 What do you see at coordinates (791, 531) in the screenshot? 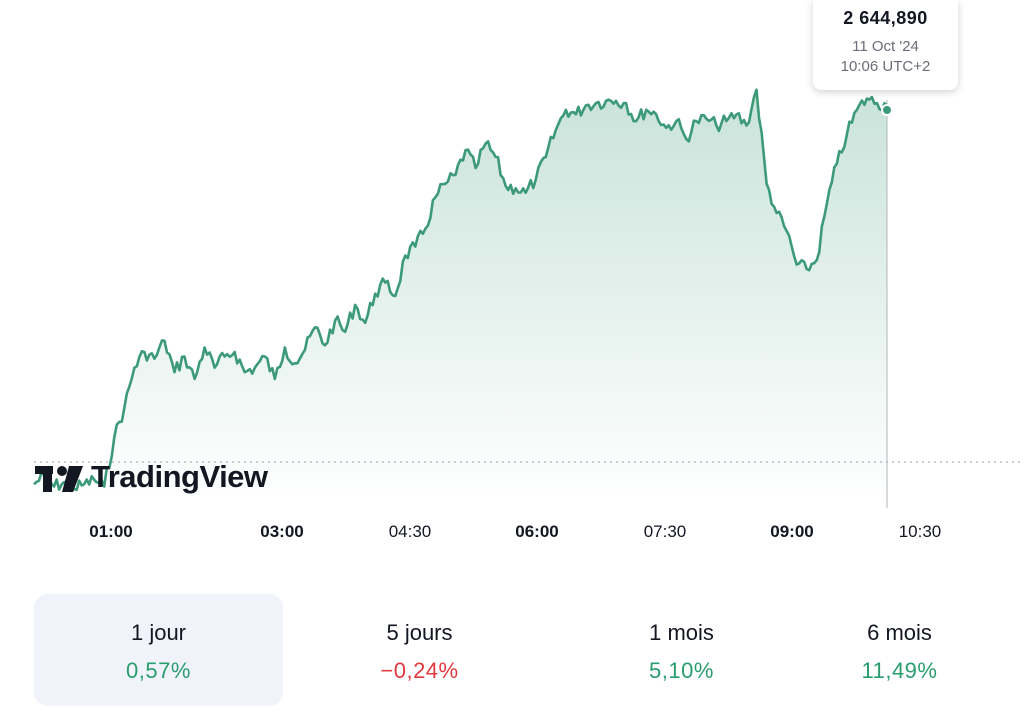
I see `x-tick-label: 09:00` at bounding box center [791, 531].